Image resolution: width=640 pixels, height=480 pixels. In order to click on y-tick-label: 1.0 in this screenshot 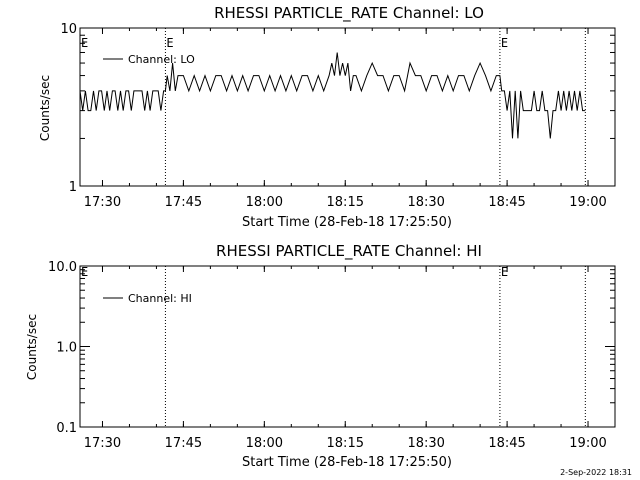, I will do `click(66, 348)`.